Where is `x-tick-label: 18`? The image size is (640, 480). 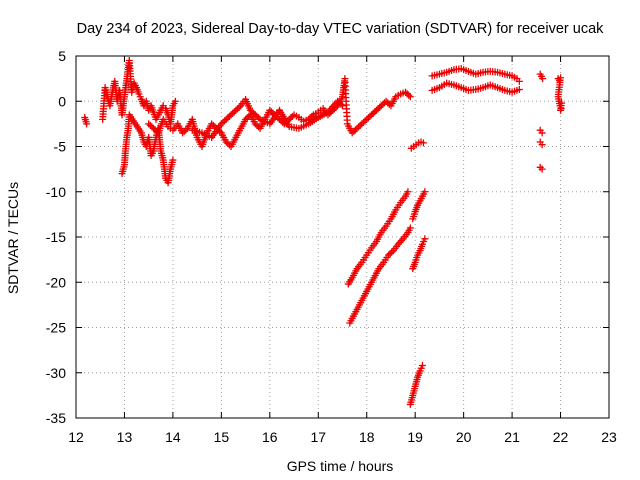
x-tick-label: 18 is located at coordinates (367, 437).